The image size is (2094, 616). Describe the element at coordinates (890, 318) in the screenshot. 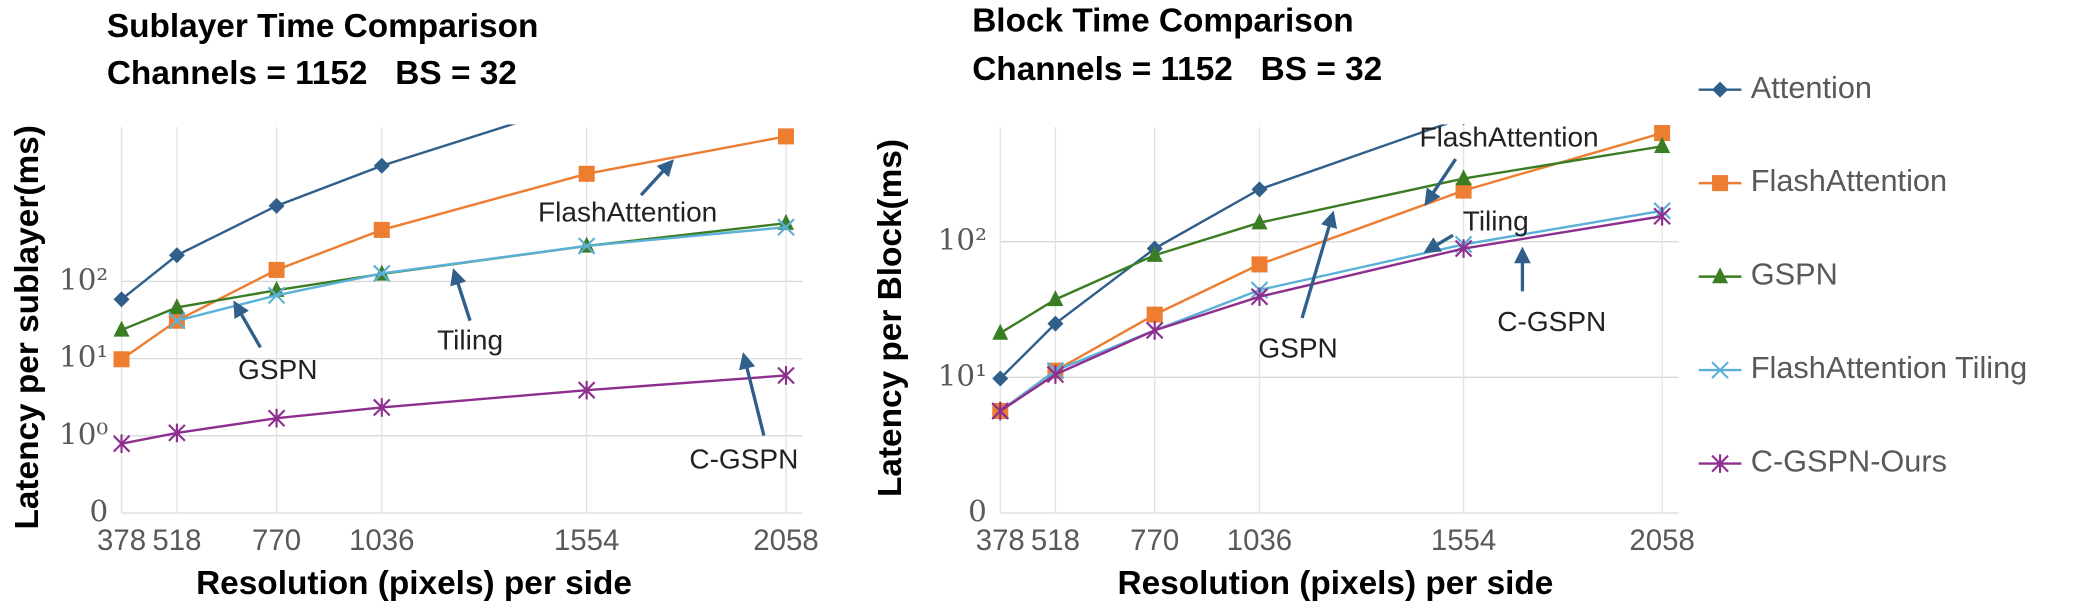

I see `y-axis-title: Latency per Block(ms)` at that location.